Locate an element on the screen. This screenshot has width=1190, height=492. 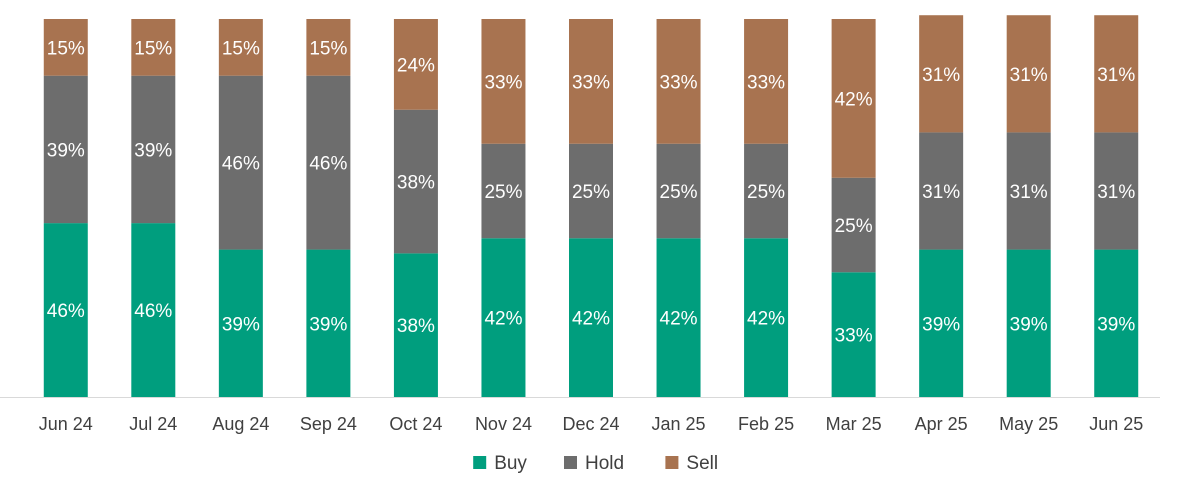
x-tick-label: Nov 24 is located at coordinates (503, 424).